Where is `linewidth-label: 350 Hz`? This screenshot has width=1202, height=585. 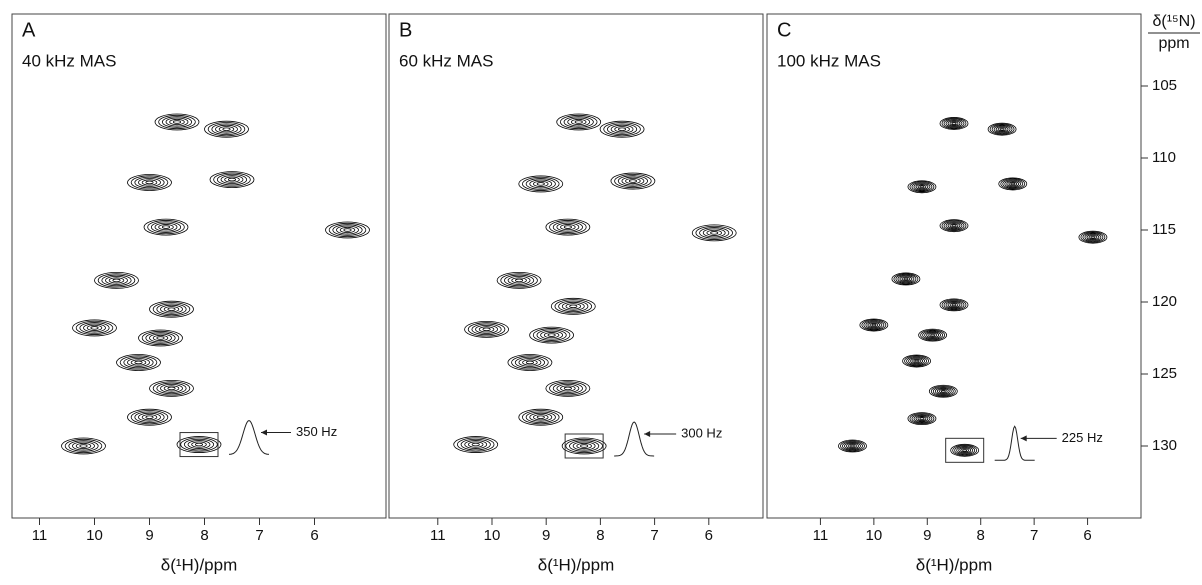
linewidth-label: 350 Hz is located at coordinates (316, 431).